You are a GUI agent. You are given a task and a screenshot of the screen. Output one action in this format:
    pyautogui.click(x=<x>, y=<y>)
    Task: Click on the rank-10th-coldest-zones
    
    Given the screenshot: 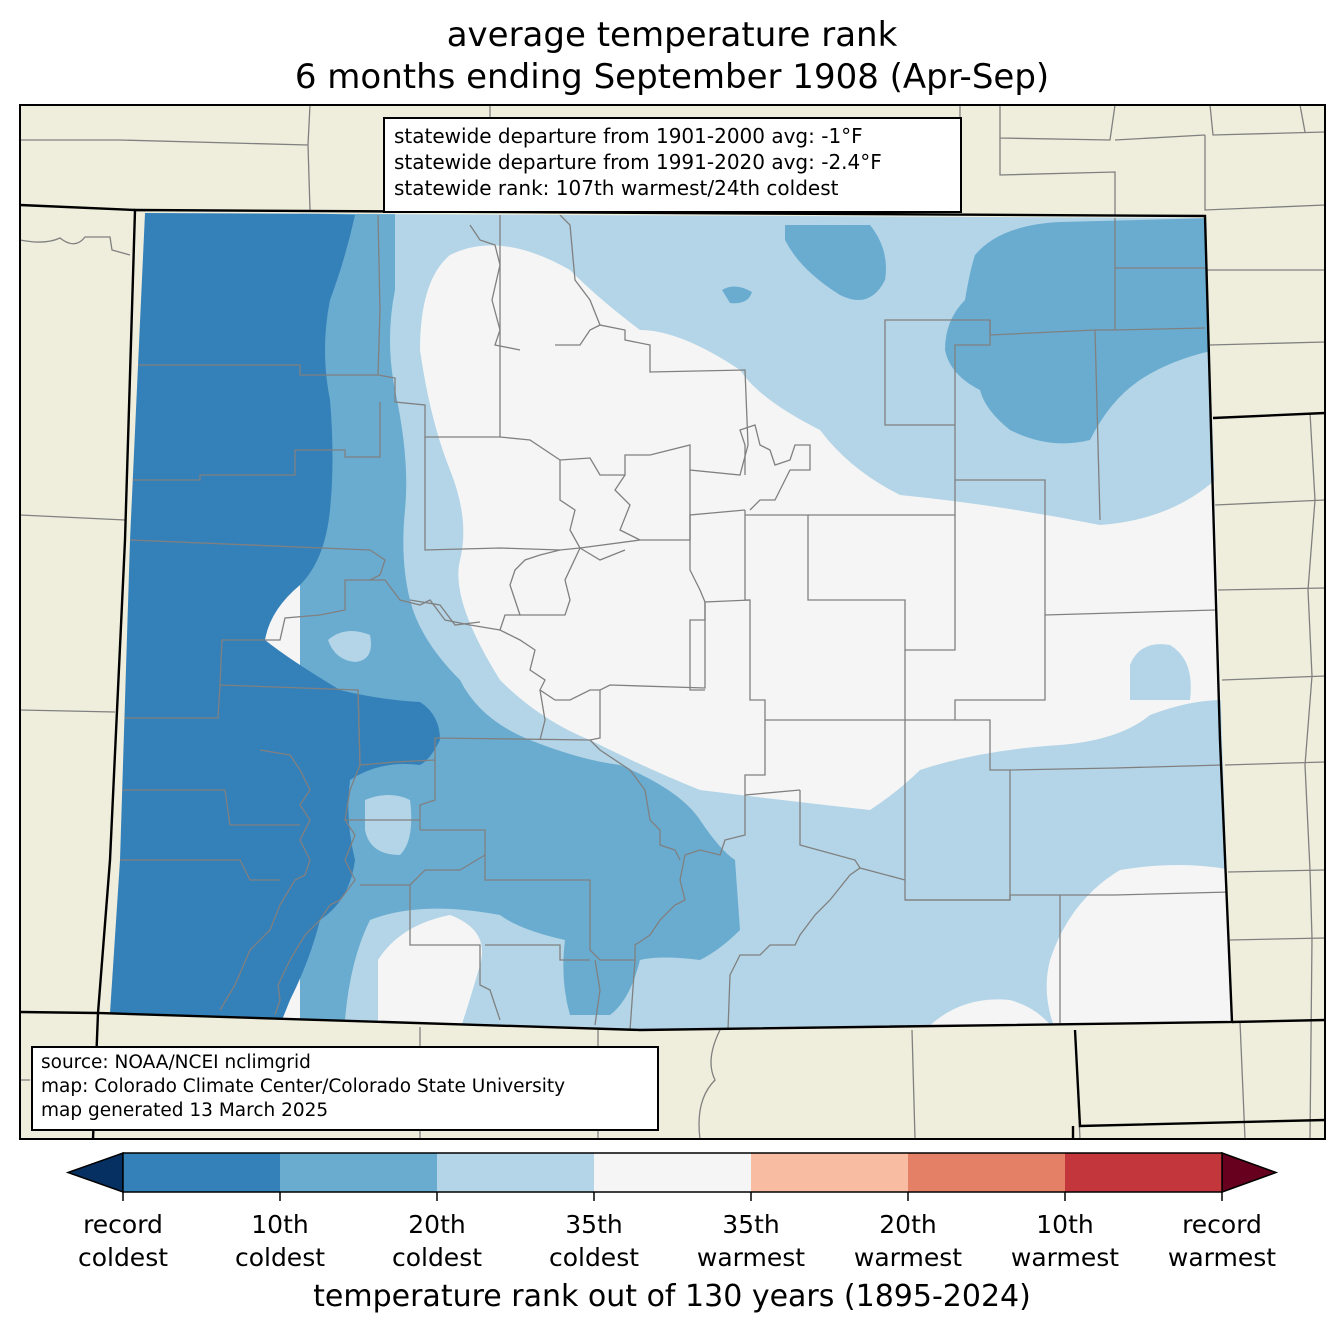 What is the action you would take?
    pyautogui.click(x=275, y=619)
    